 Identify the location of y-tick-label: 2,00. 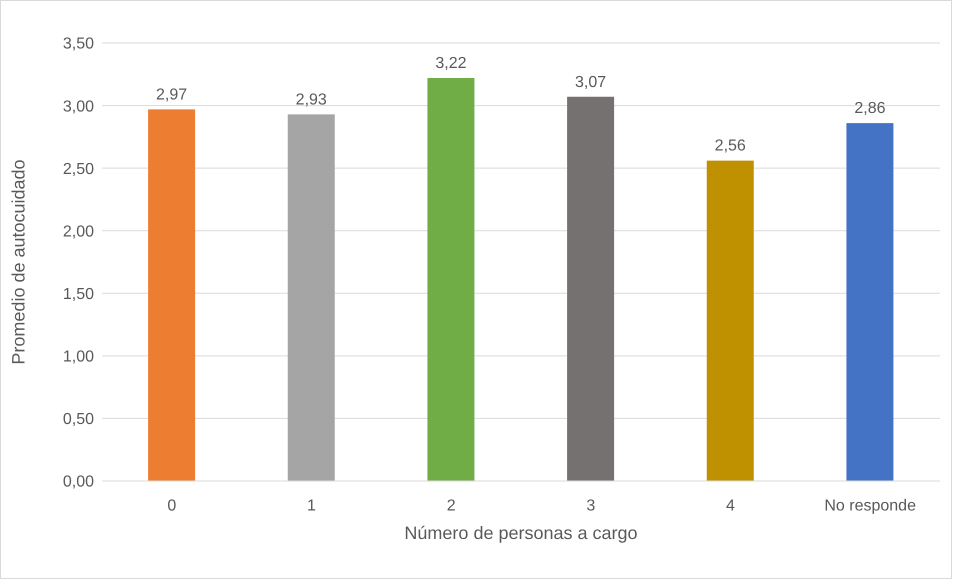
(78, 231).